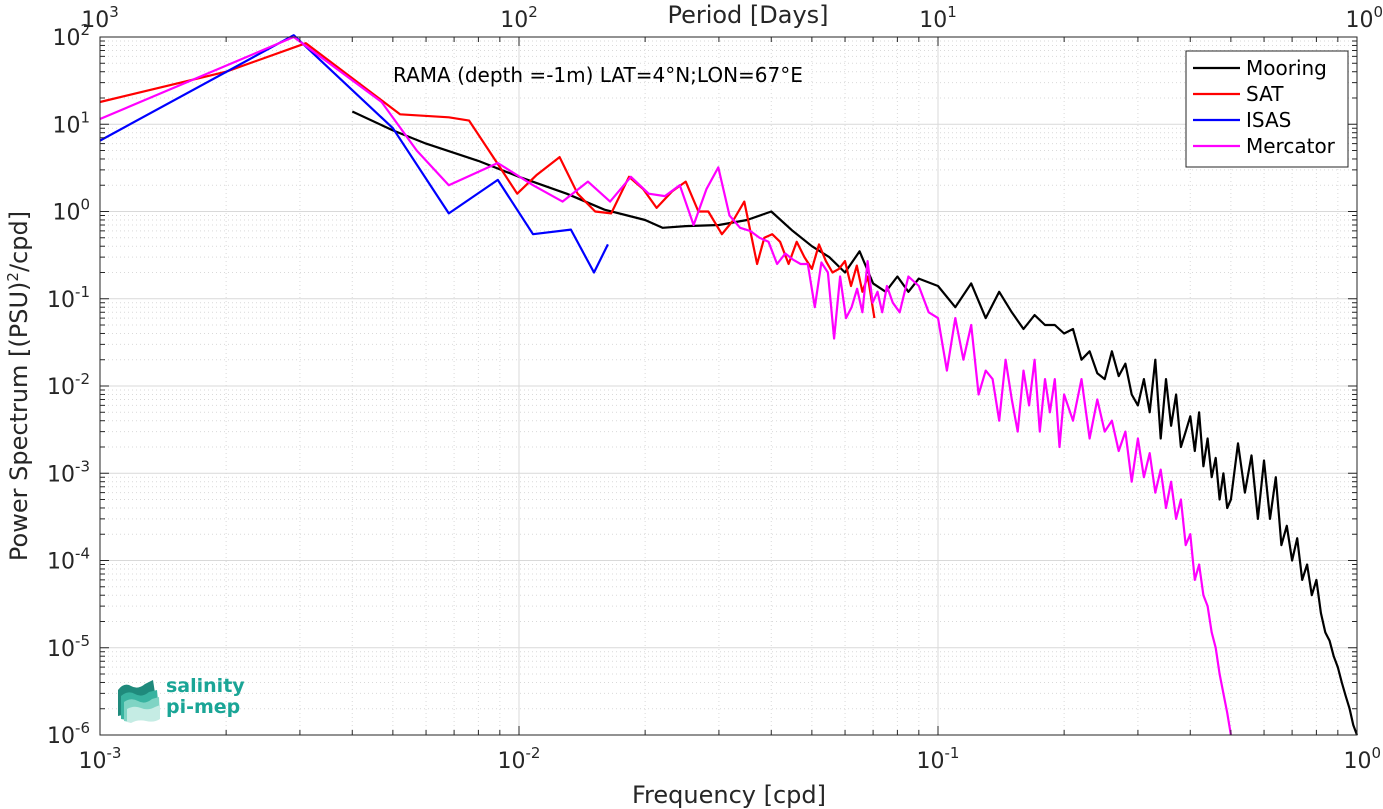 This screenshot has height=809, width=1383. I want to click on wave-logo-icon, so click(139, 701).